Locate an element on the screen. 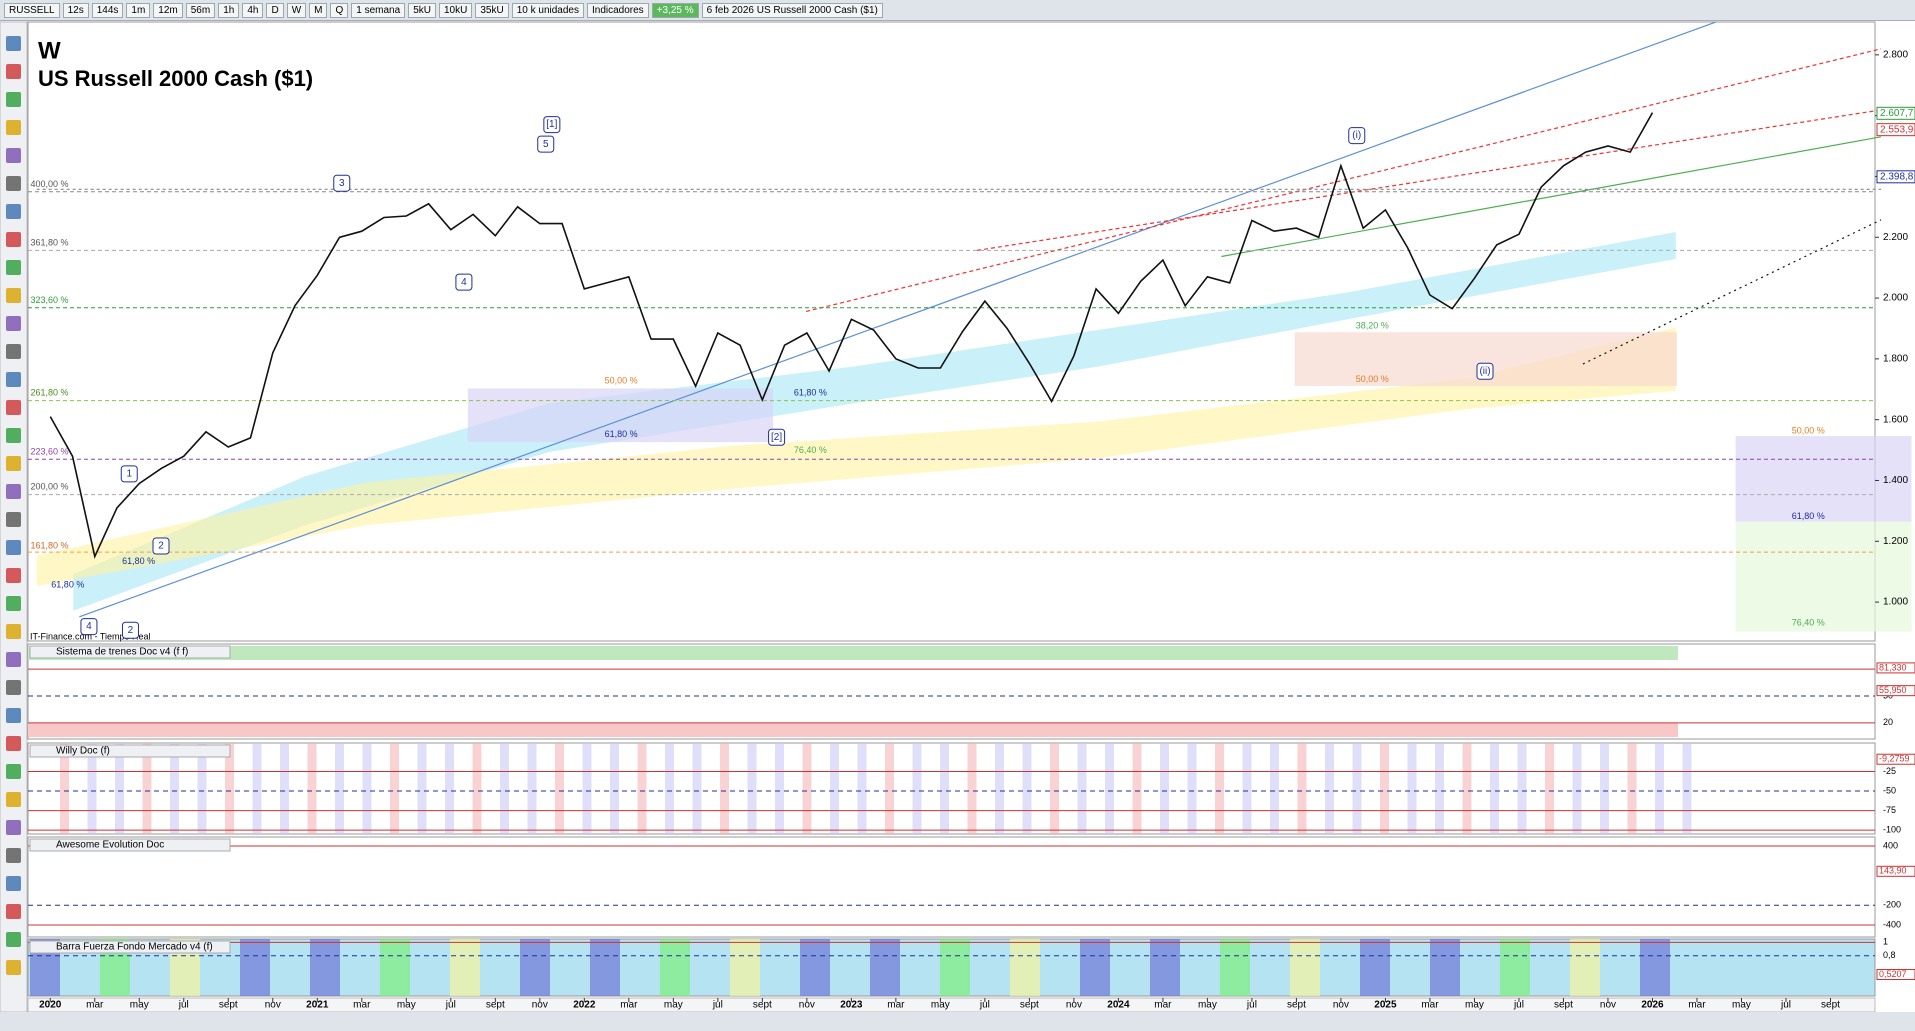 The height and width of the screenshot is (1031, 1915). indicator-tick-label: 400 is located at coordinates (1890, 845).